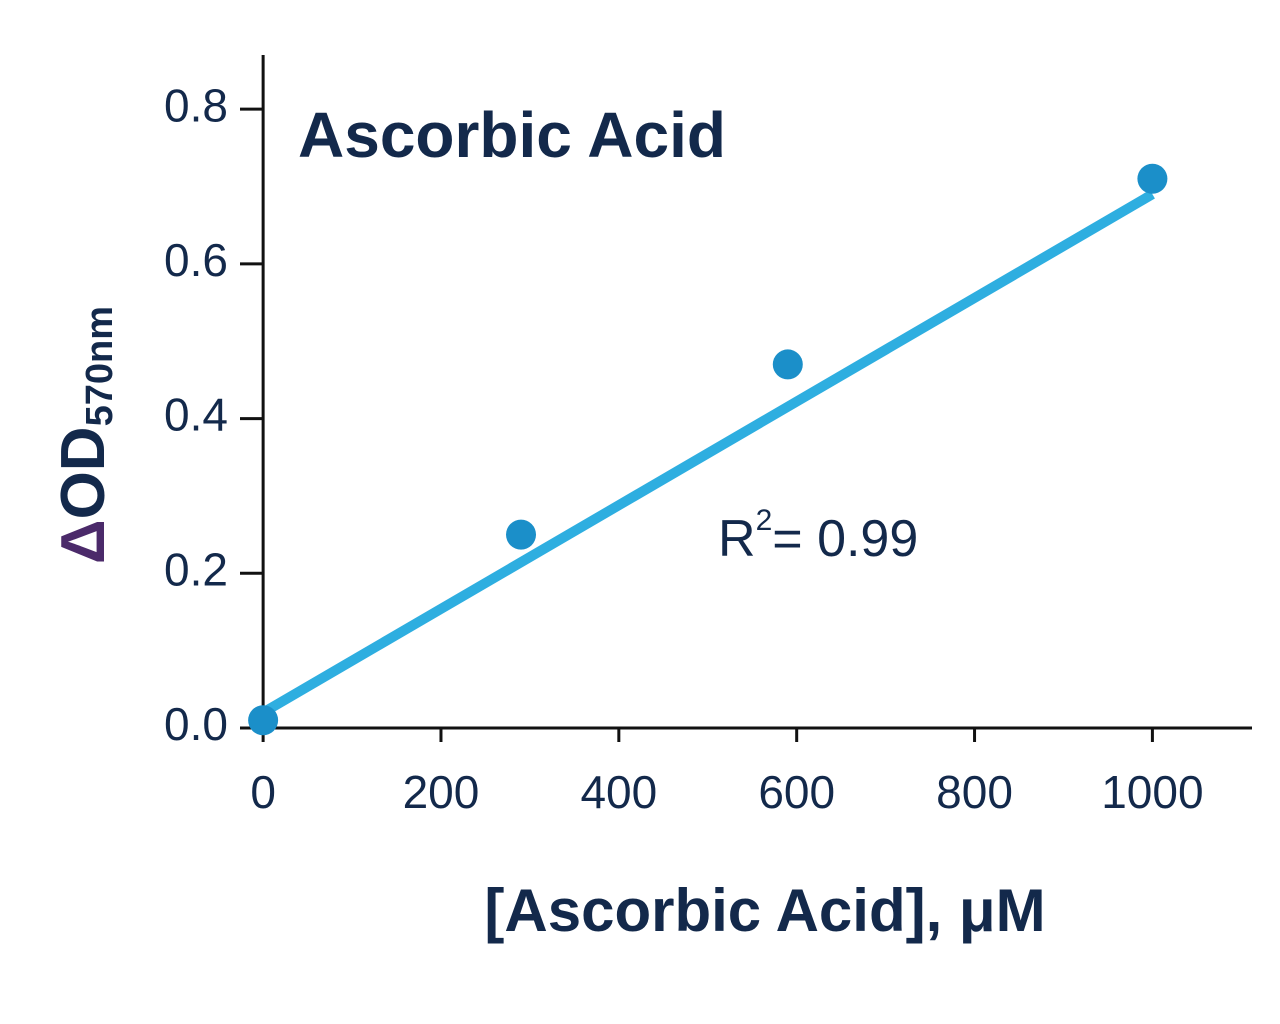 The width and height of the screenshot is (1280, 1024). I want to click on annotation-superscript: 2, so click(764, 520).